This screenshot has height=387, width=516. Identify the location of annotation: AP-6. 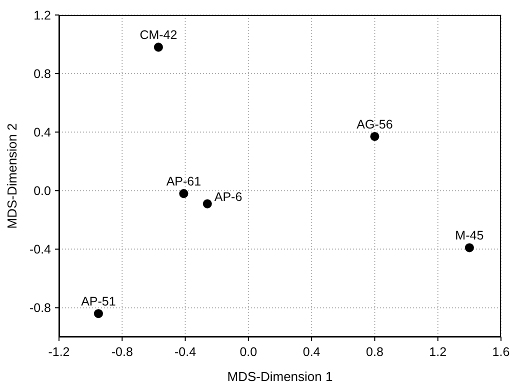
(228, 197).